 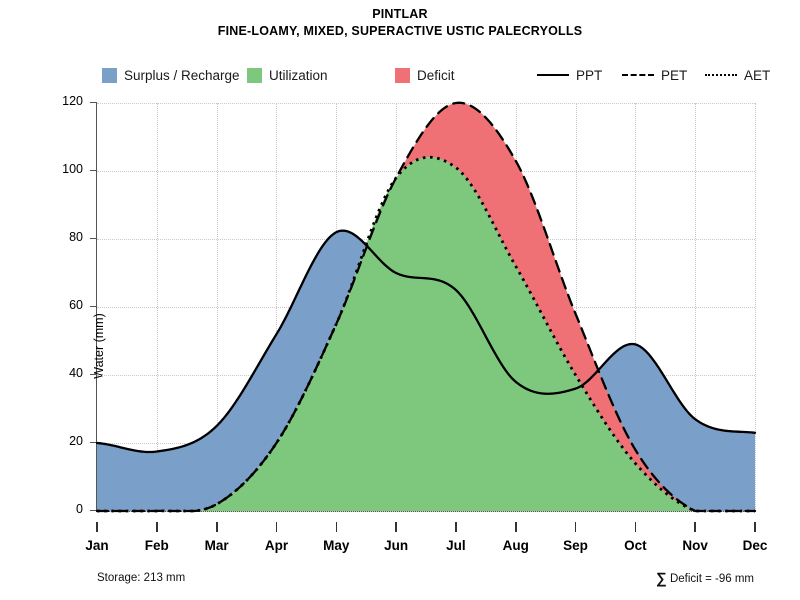 What do you see at coordinates (76, 237) in the screenshot?
I see `y-tick-label: 80` at bounding box center [76, 237].